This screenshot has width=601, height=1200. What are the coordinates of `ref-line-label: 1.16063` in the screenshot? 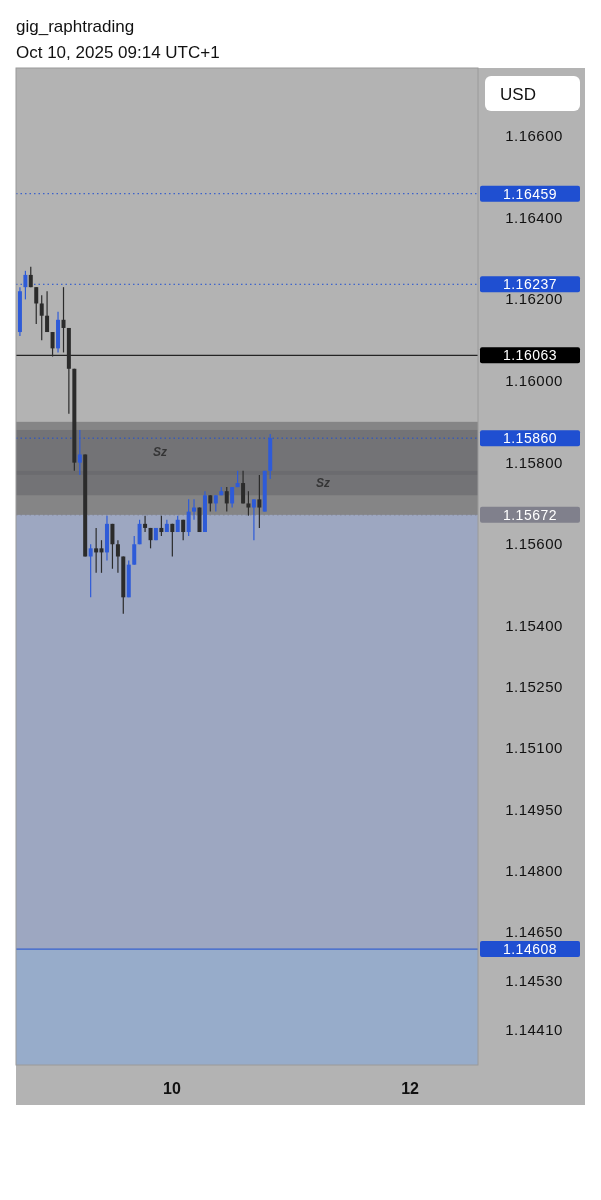 It's located at (530, 355).